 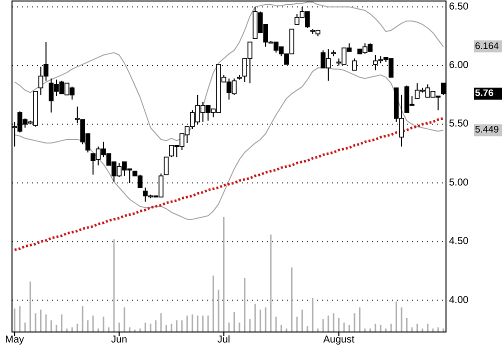 I want to click on y2-tick-label: 6.164, so click(x=487, y=46).